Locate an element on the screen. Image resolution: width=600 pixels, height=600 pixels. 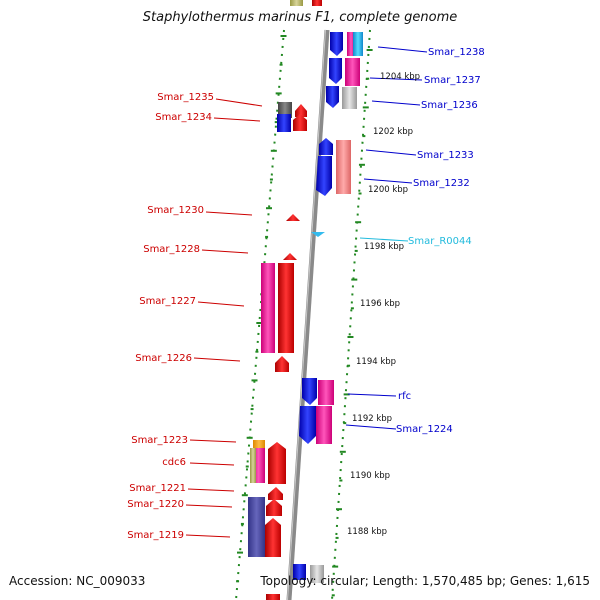
label-smar-1219: Smar_1219 is located at coordinates (155, 535).